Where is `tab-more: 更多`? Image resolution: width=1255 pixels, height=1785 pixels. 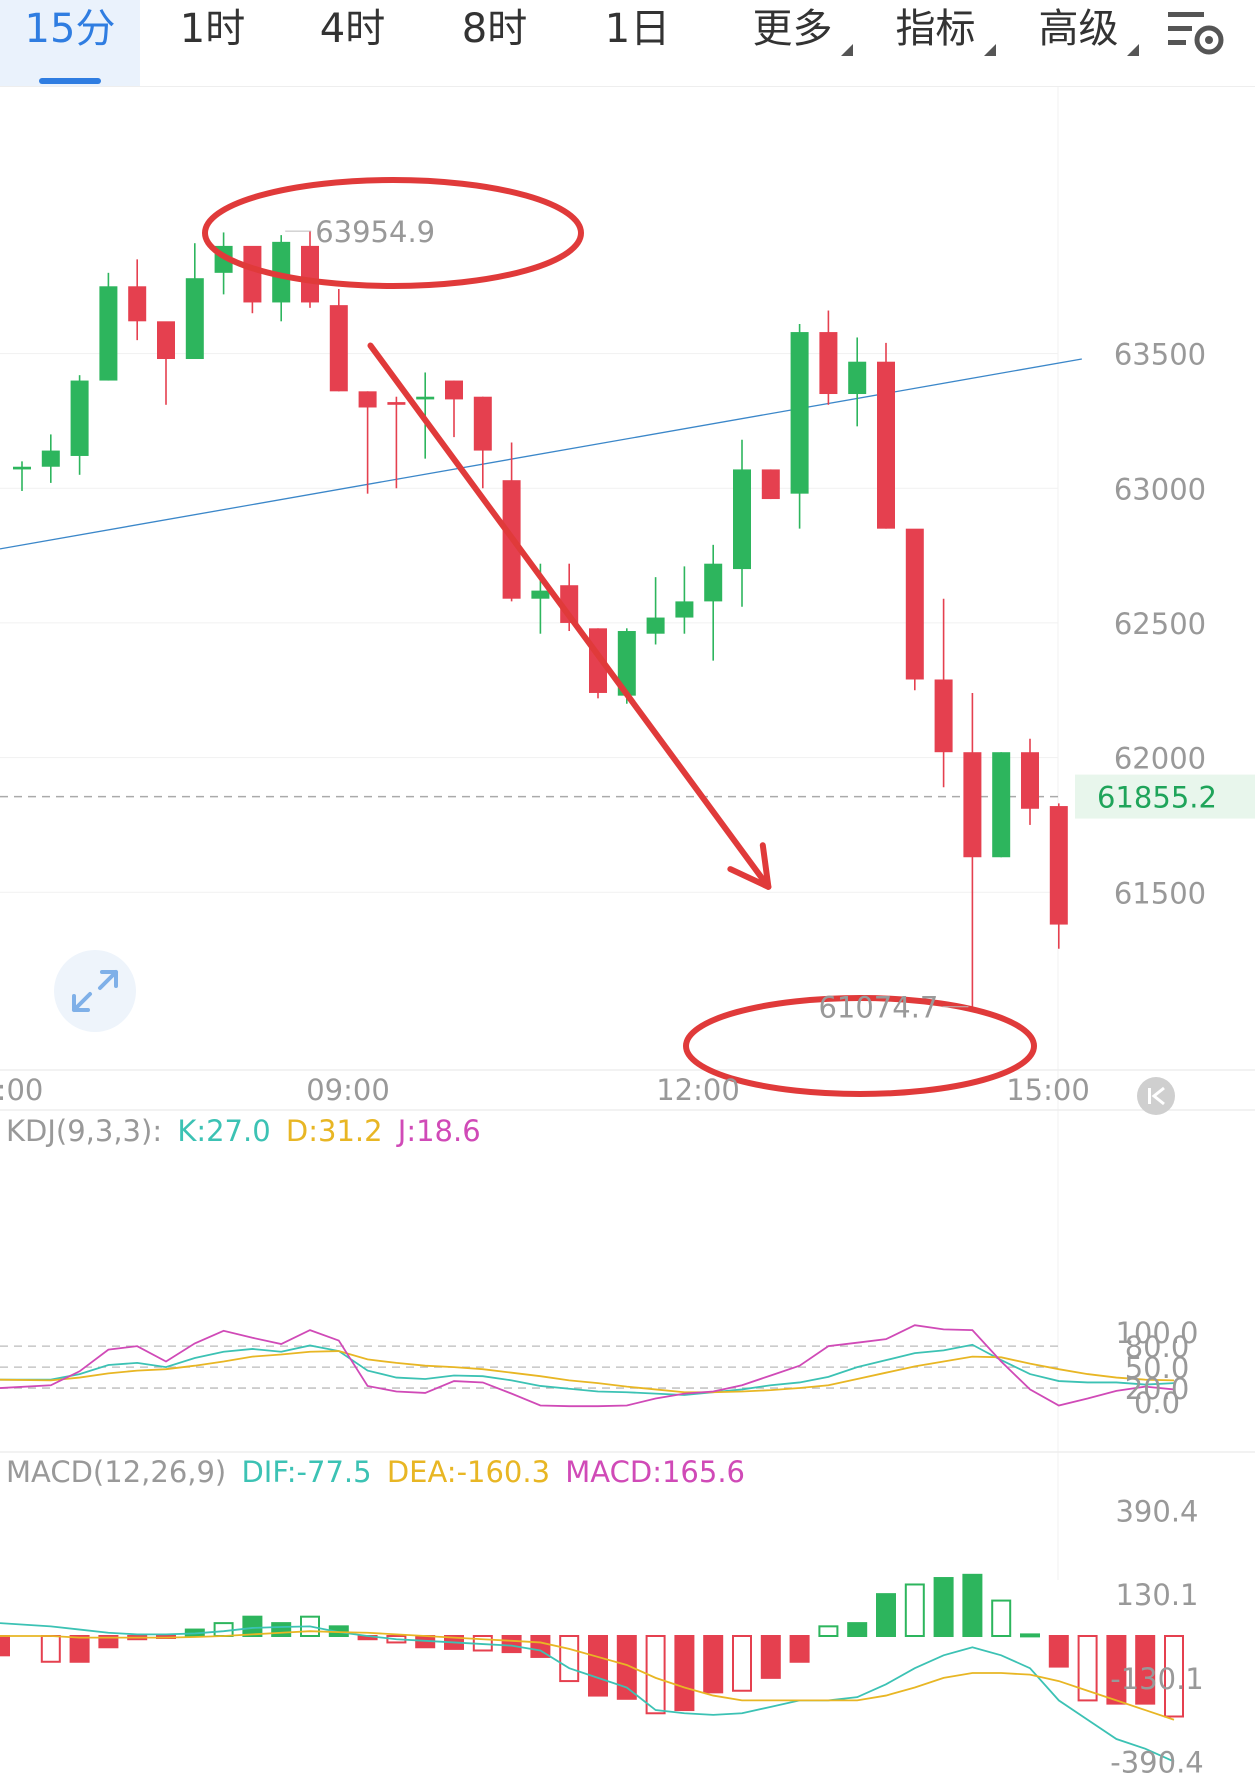
tab-more: 更多 is located at coordinates (792, 43).